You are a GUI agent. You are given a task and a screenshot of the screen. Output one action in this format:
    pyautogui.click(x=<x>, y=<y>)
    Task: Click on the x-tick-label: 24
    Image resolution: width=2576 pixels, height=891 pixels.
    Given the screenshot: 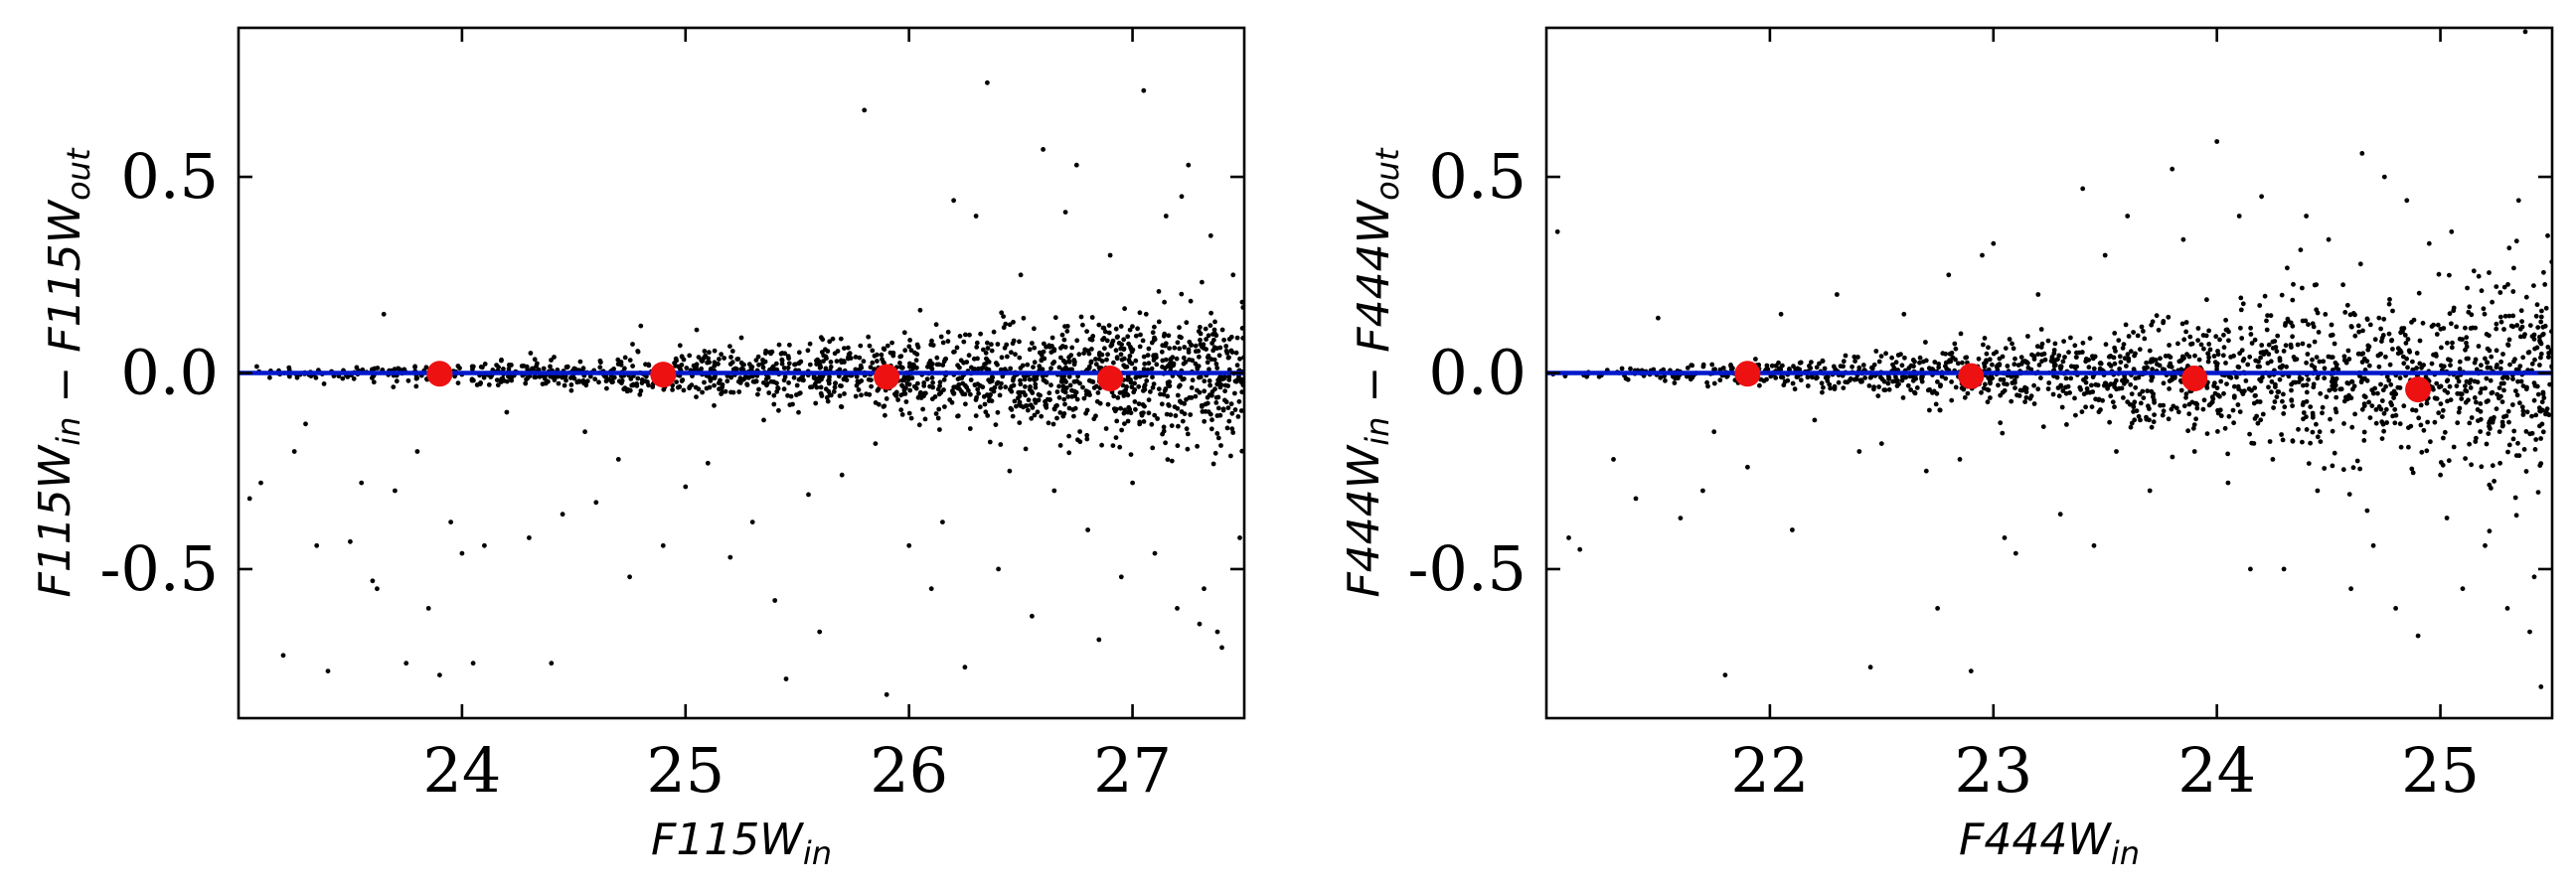 What is the action you would take?
    pyautogui.click(x=461, y=770)
    